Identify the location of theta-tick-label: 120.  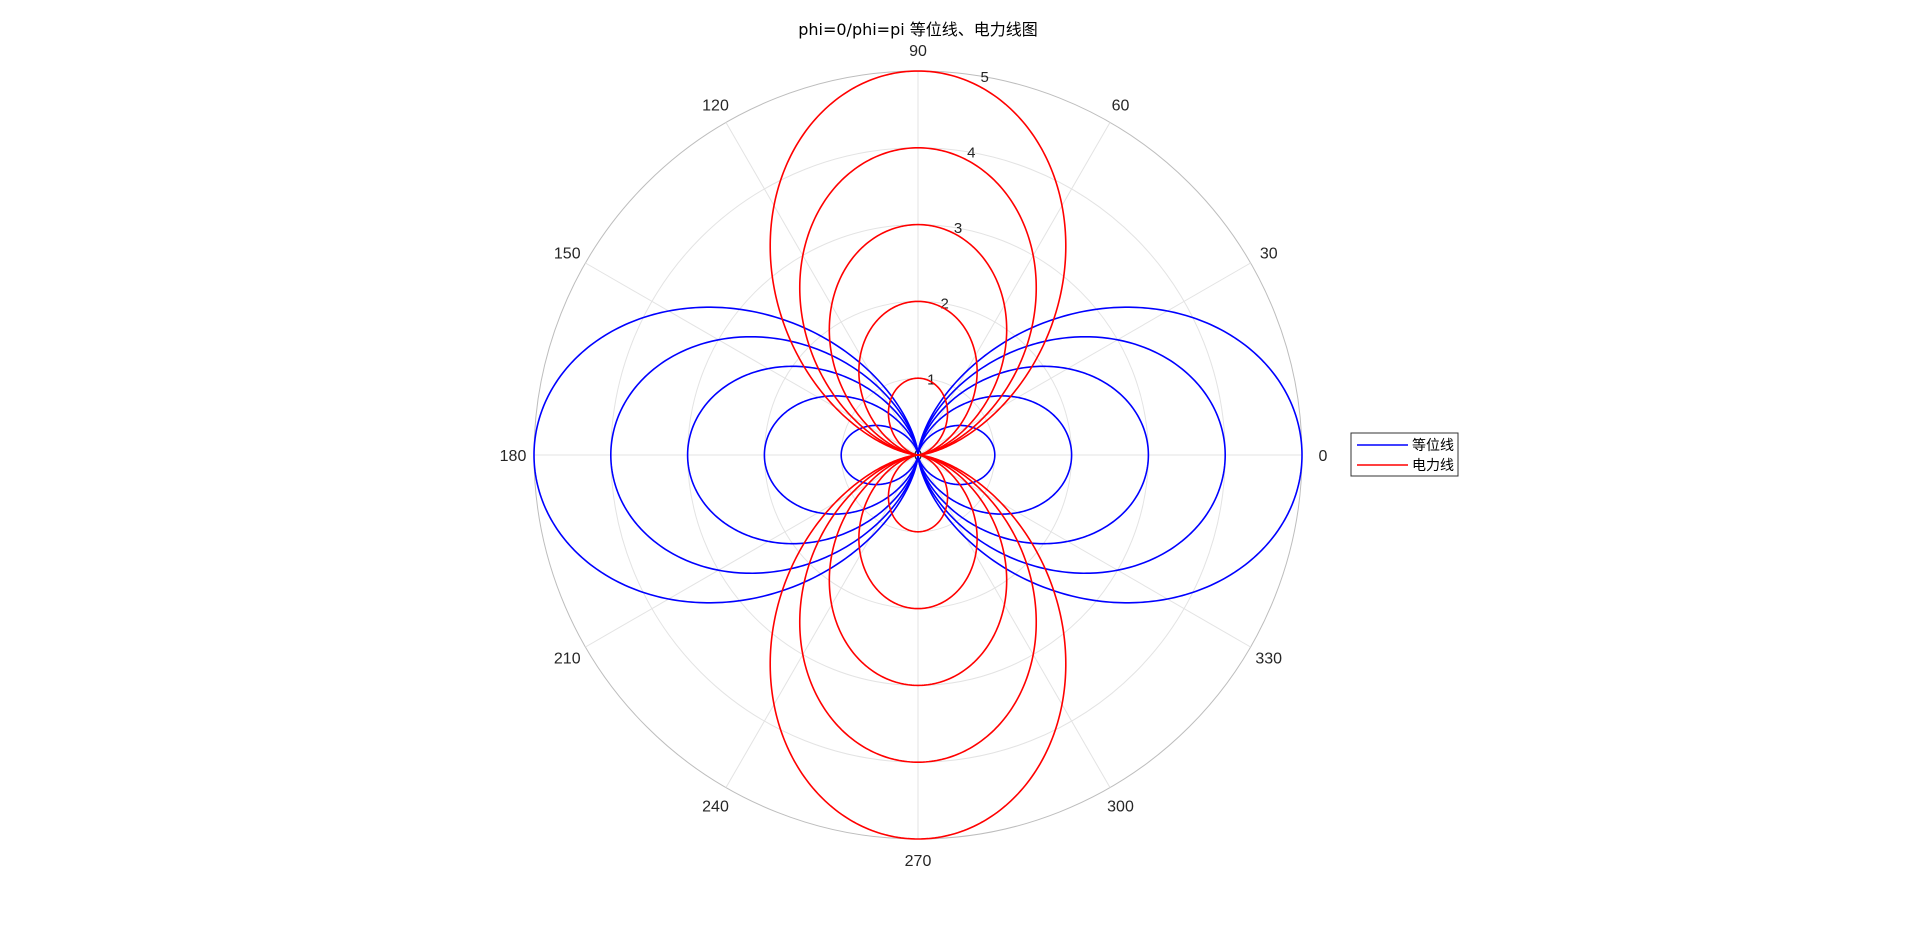
(715, 105).